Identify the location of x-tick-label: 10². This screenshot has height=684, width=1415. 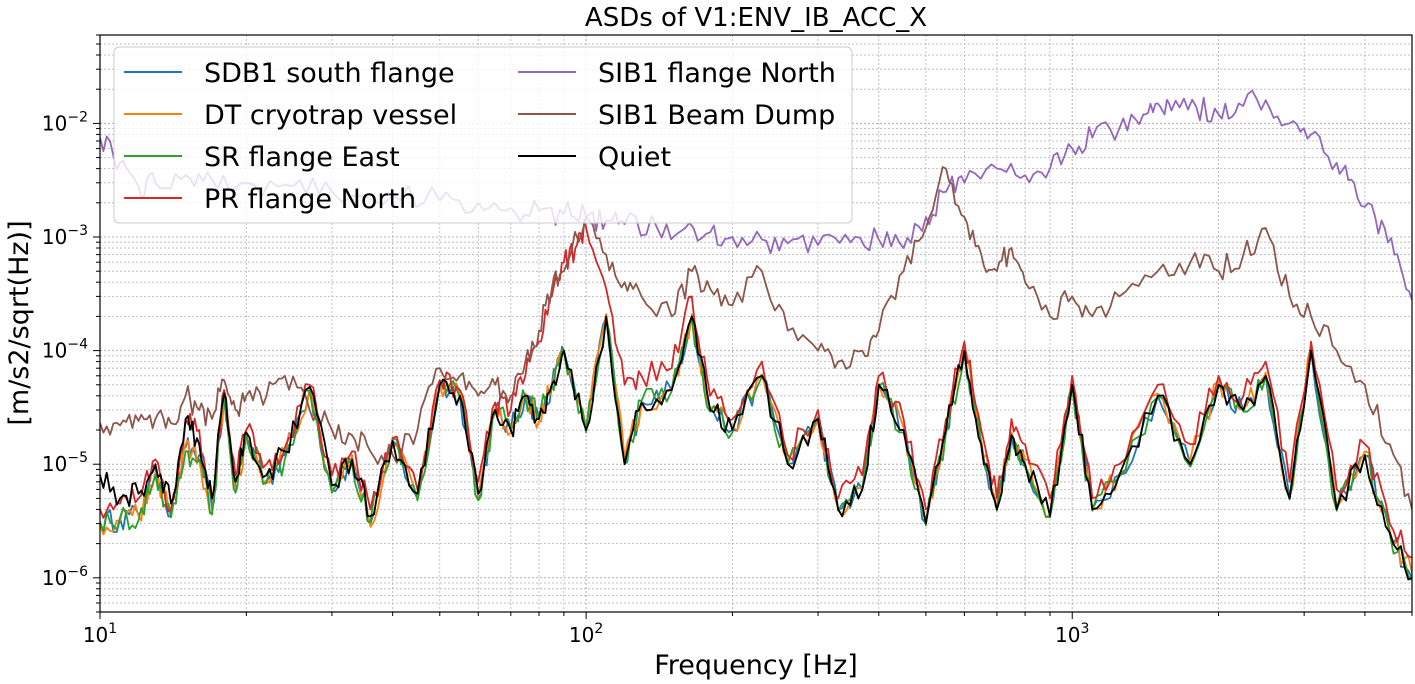
(586, 634).